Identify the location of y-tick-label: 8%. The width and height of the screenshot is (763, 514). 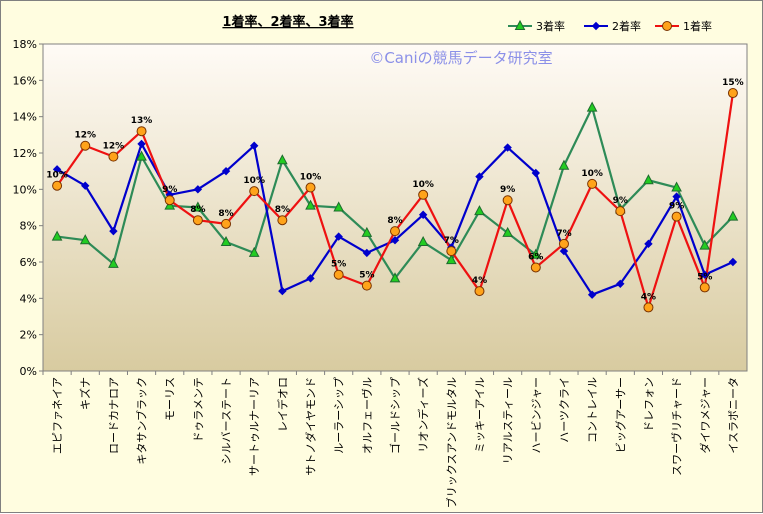
(28, 226).